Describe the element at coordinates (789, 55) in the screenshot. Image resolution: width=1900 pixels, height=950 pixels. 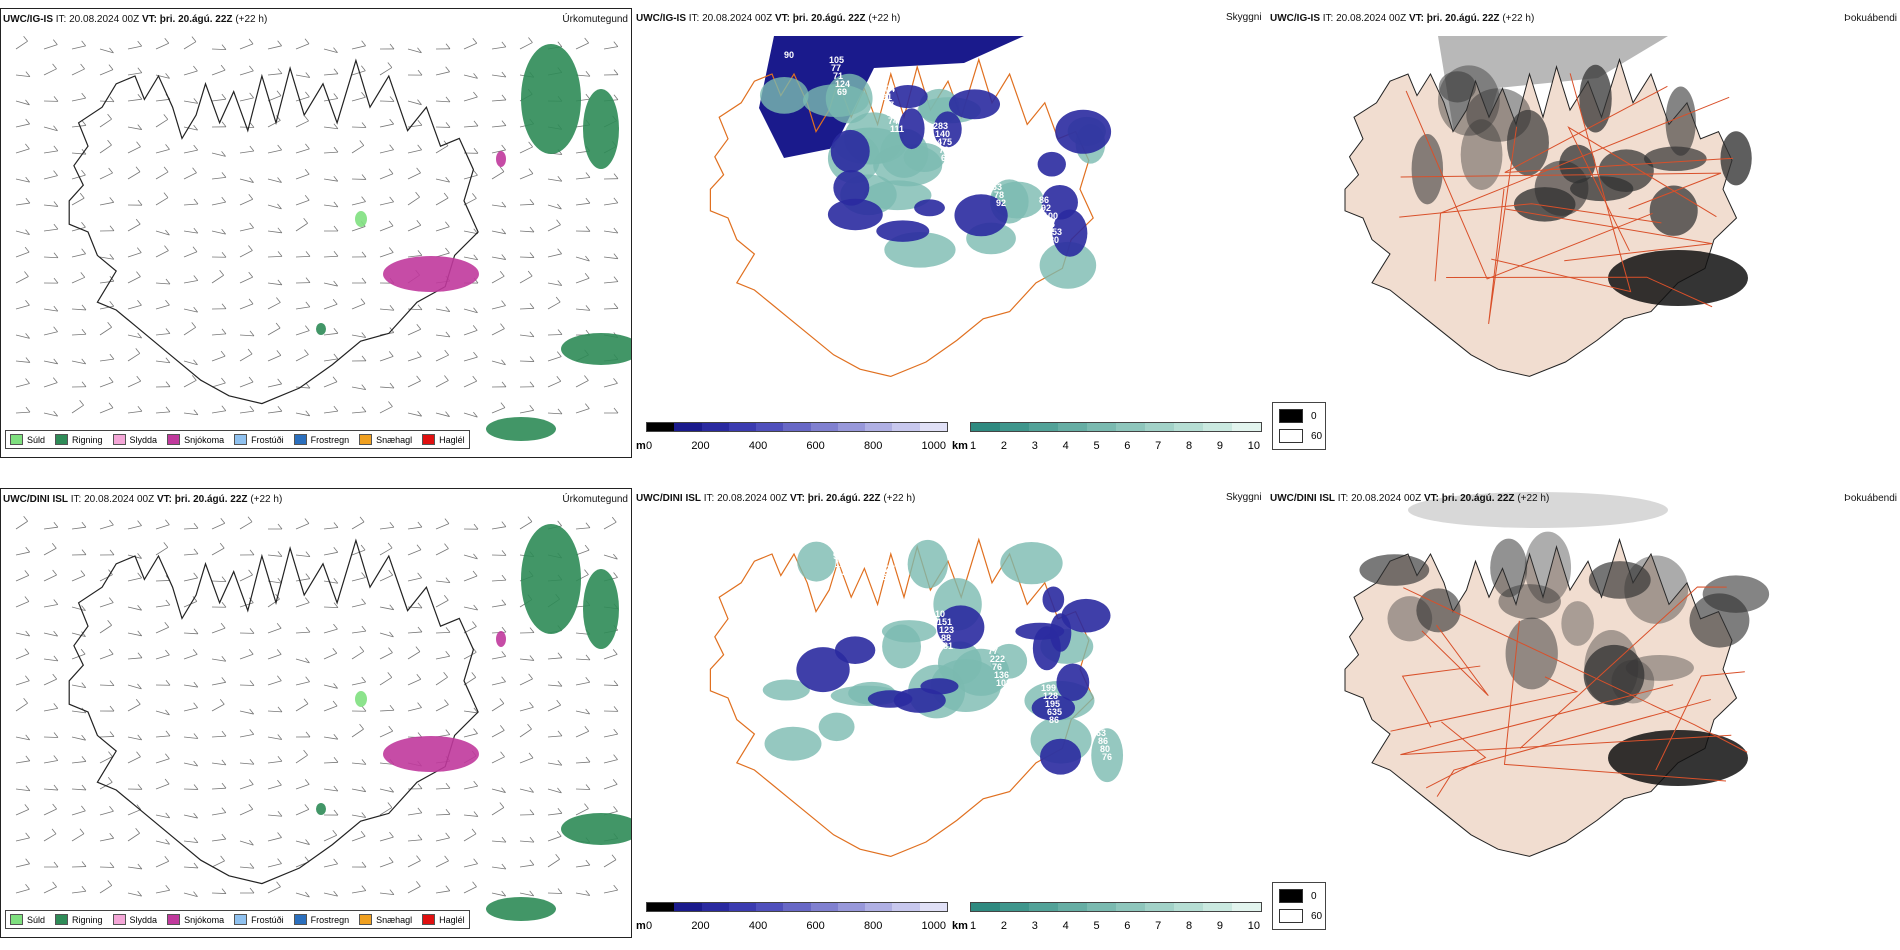
I see `cloudbase-label: 90` at that location.